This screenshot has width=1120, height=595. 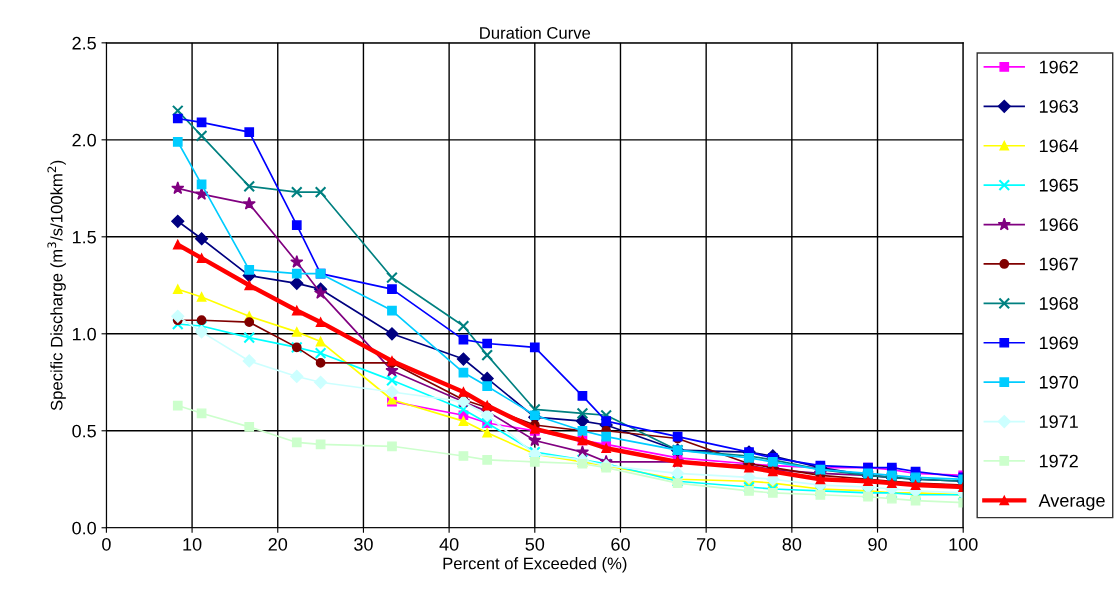 What do you see at coordinates (84, 140) in the screenshot?
I see `y-tick-label: 2.0` at bounding box center [84, 140].